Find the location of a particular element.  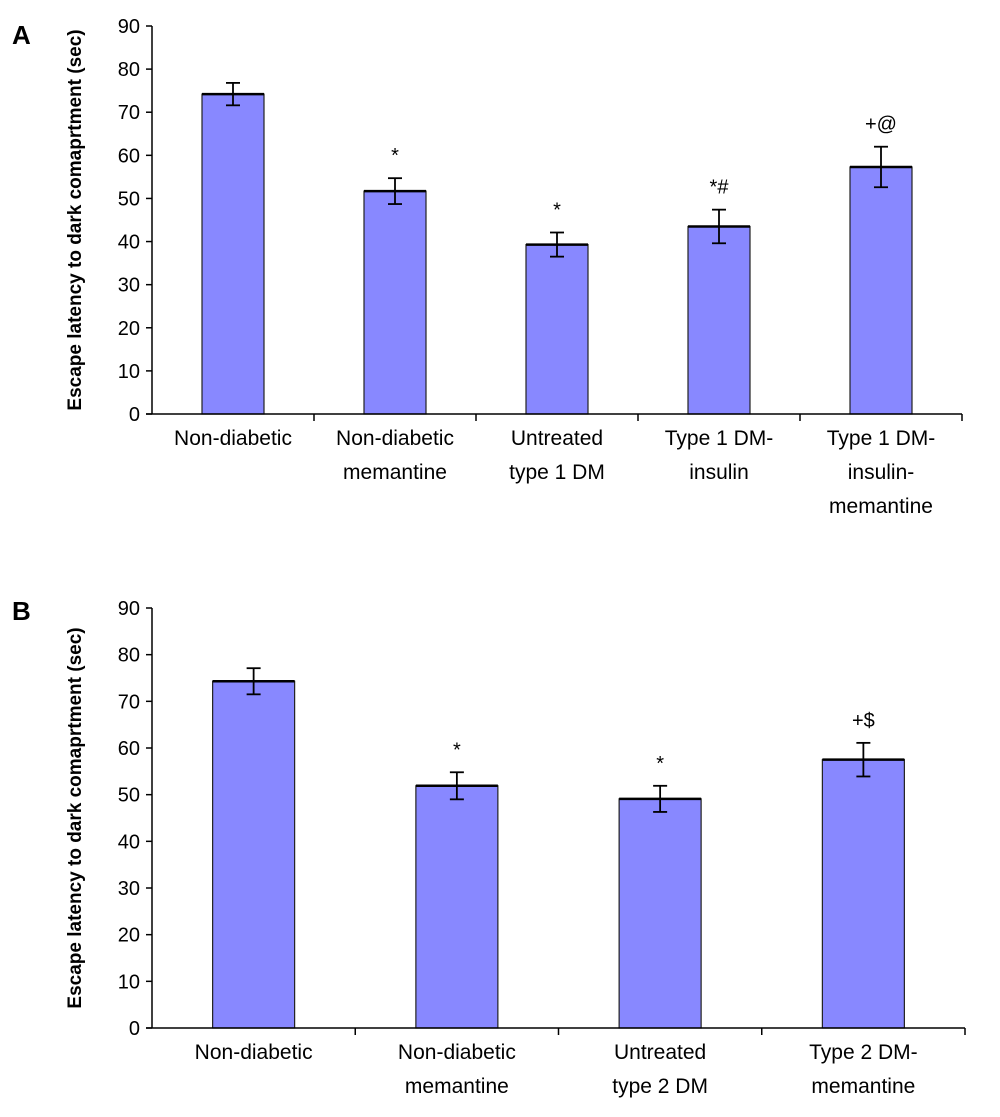

panel-b-y-axis-label: Escape latency to dark comaprtment (sec) is located at coordinates (75, 817).